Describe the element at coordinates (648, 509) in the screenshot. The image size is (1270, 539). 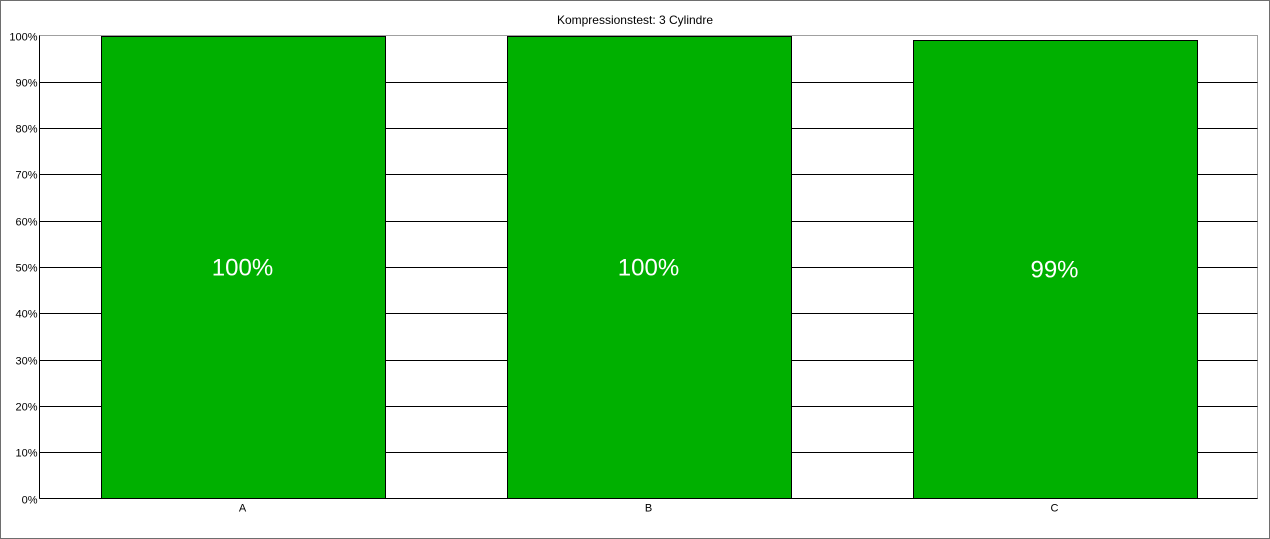
I see `x-tick-label: B` at that location.